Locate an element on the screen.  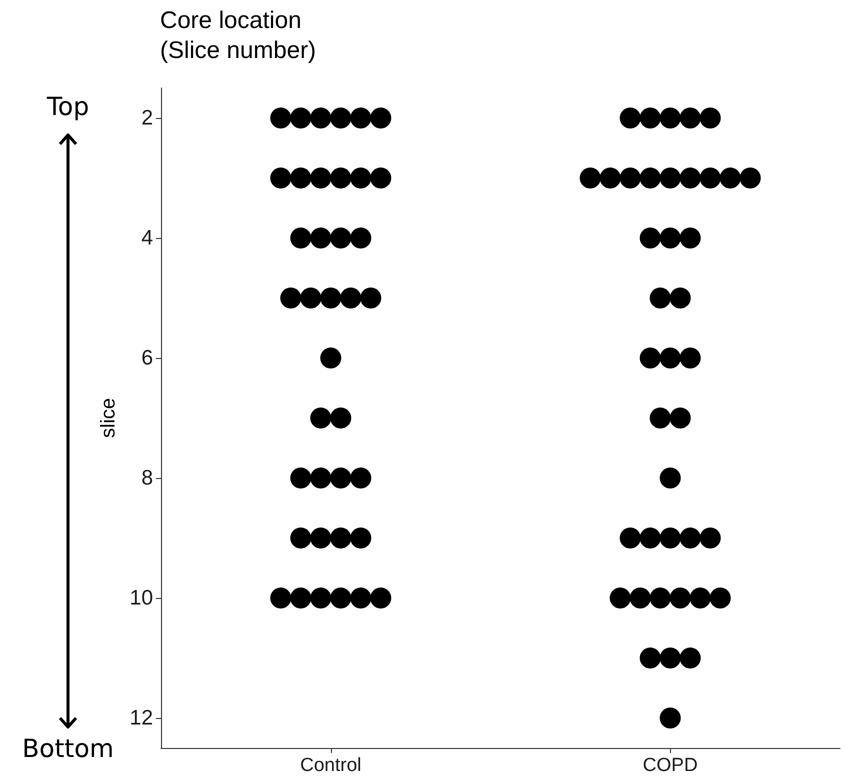
y-tick-label: 10 is located at coordinates (141, 598).